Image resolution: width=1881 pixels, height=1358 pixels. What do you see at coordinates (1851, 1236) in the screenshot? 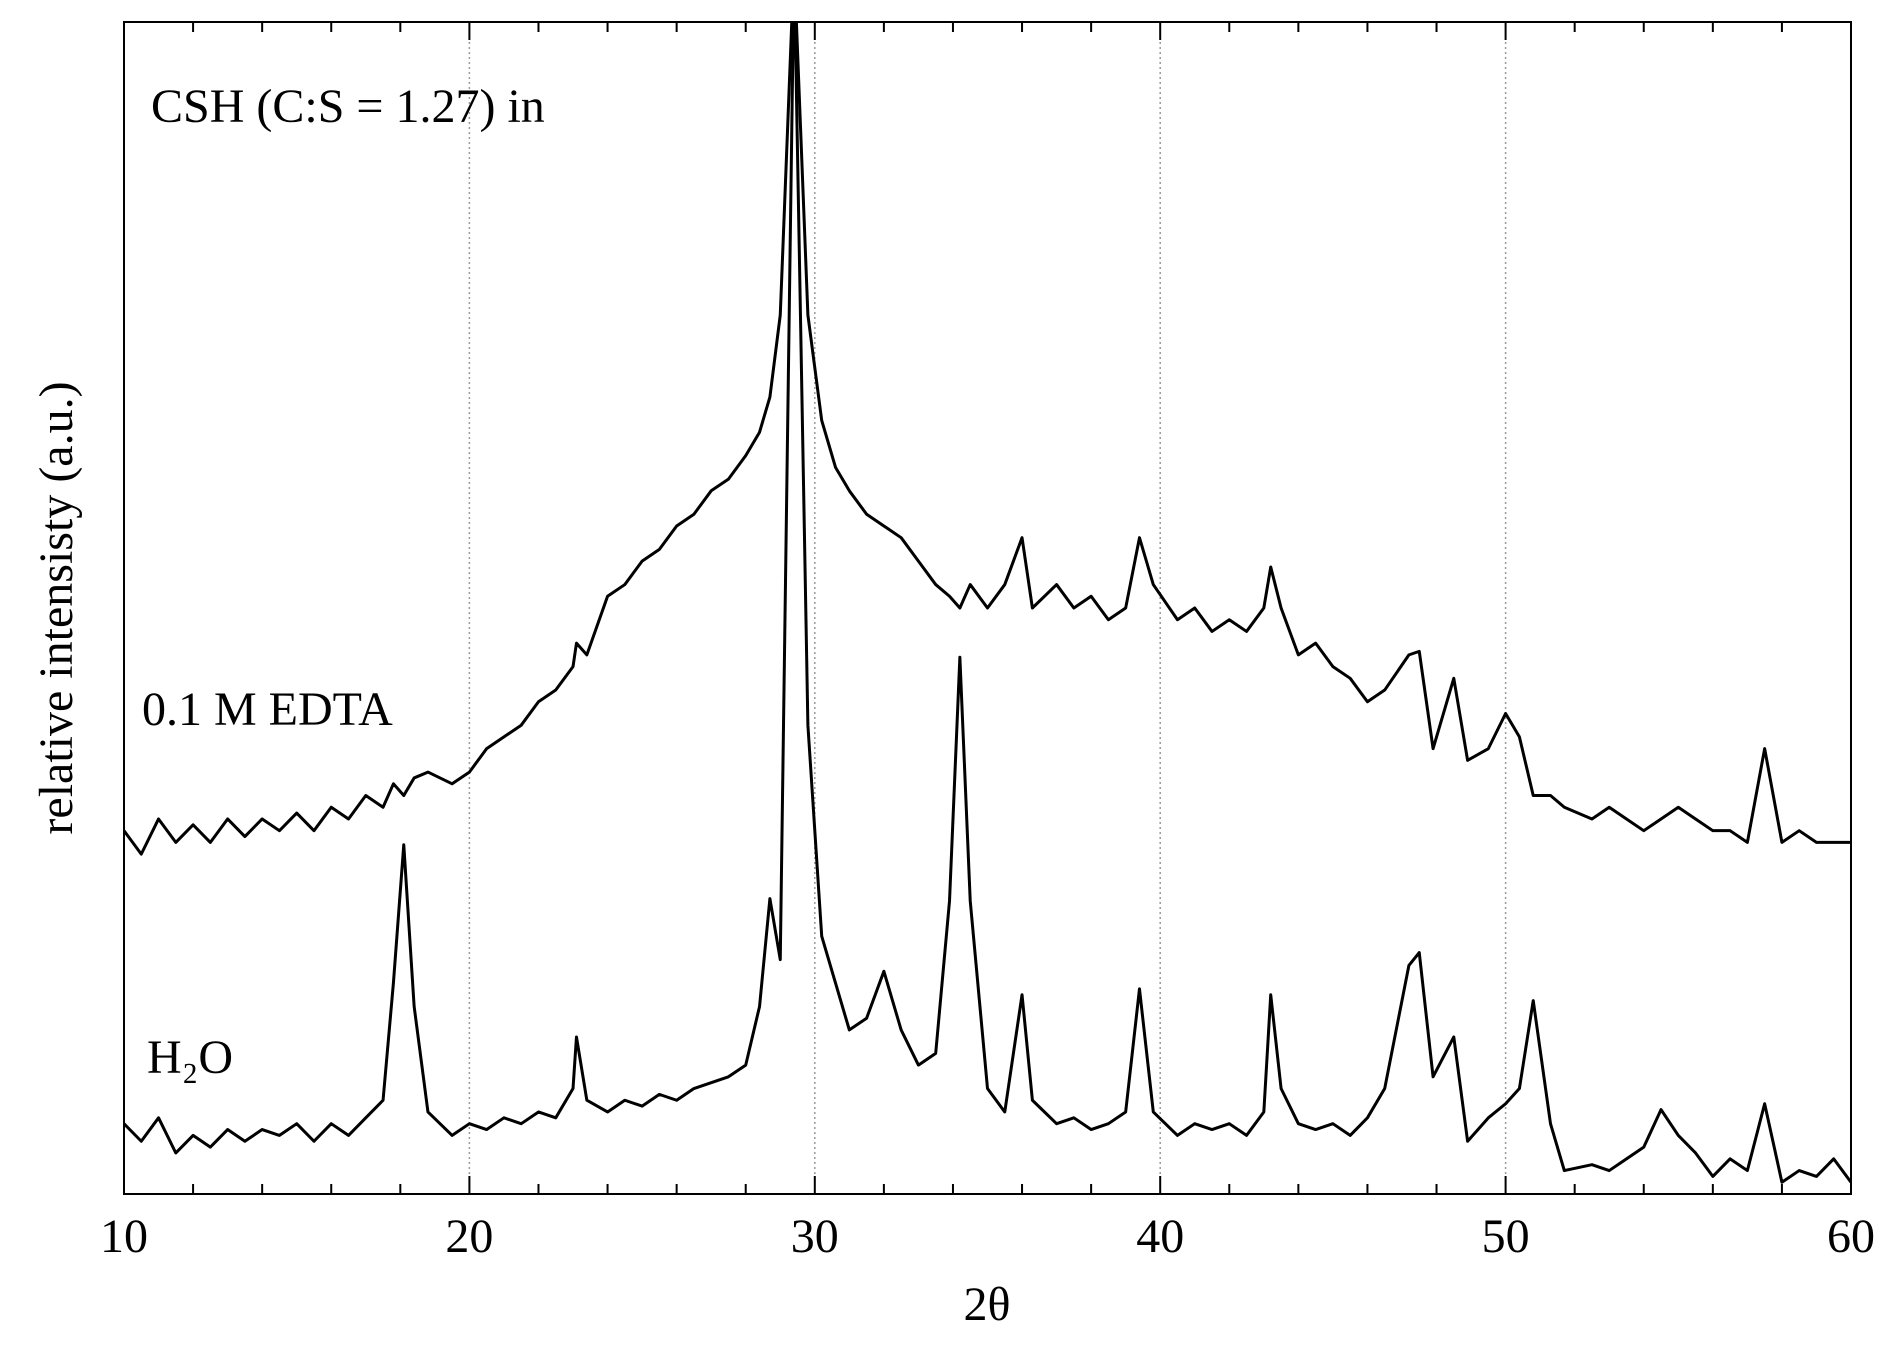
I see `x-tick-label: 60` at bounding box center [1851, 1236].